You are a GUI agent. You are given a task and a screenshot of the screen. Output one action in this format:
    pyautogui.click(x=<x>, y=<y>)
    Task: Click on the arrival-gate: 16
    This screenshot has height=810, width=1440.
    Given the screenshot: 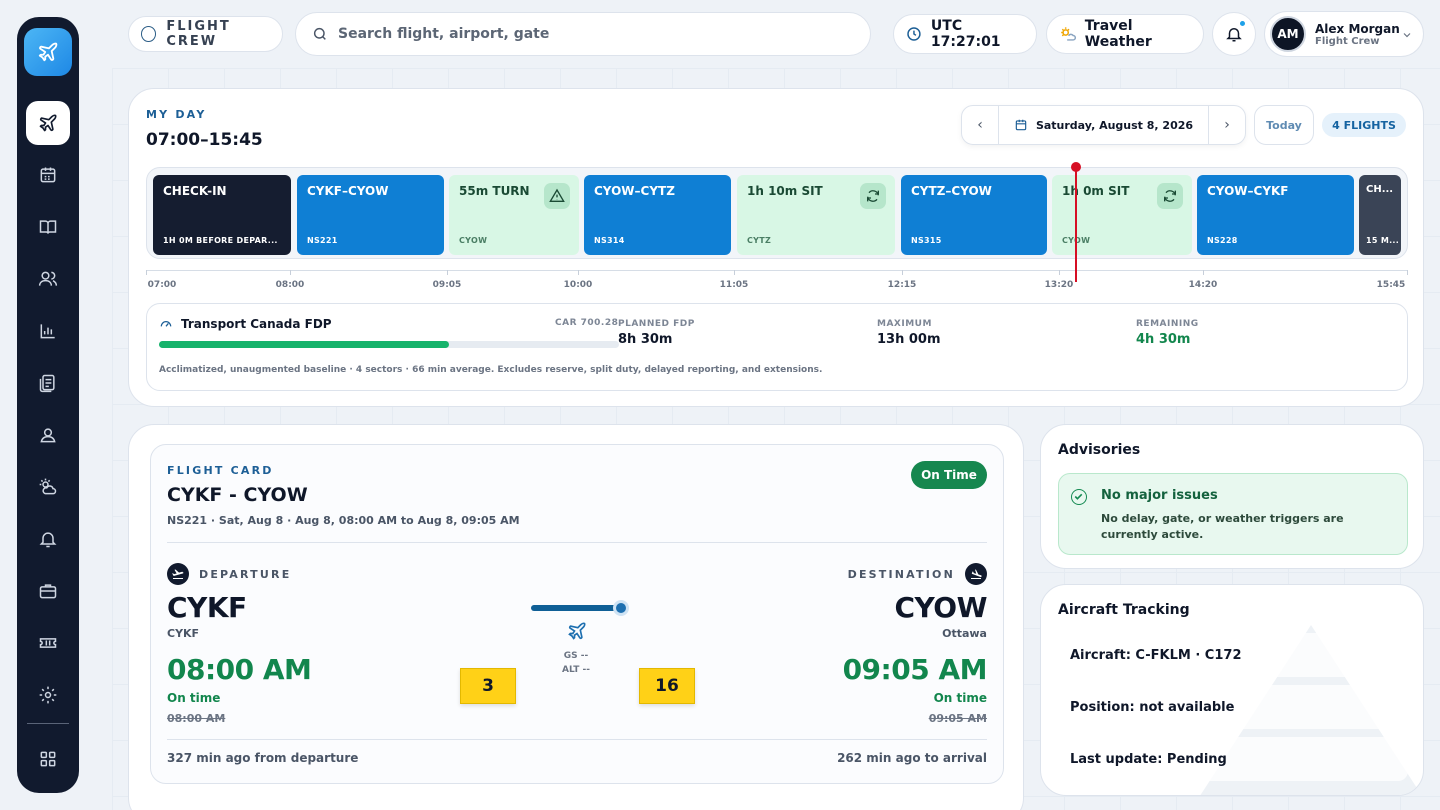 What is the action you would take?
    pyautogui.click(x=667, y=686)
    